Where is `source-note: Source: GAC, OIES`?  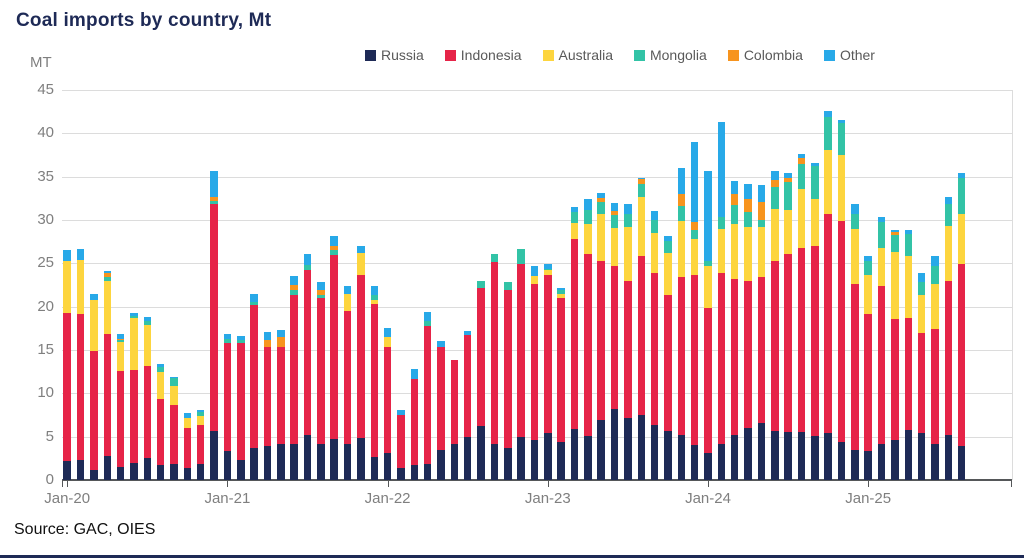 source-note: Source: GAC, OIES is located at coordinates (85, 529).